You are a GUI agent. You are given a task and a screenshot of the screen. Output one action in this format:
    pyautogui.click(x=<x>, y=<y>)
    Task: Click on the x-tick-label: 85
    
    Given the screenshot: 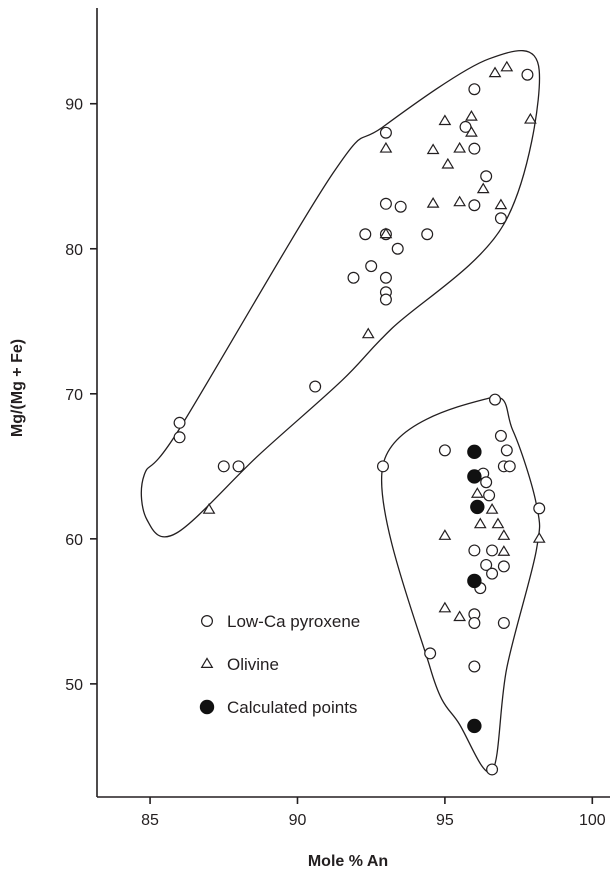 What is the action you would take?
    pyautogui.click(x=150, y=820)
    